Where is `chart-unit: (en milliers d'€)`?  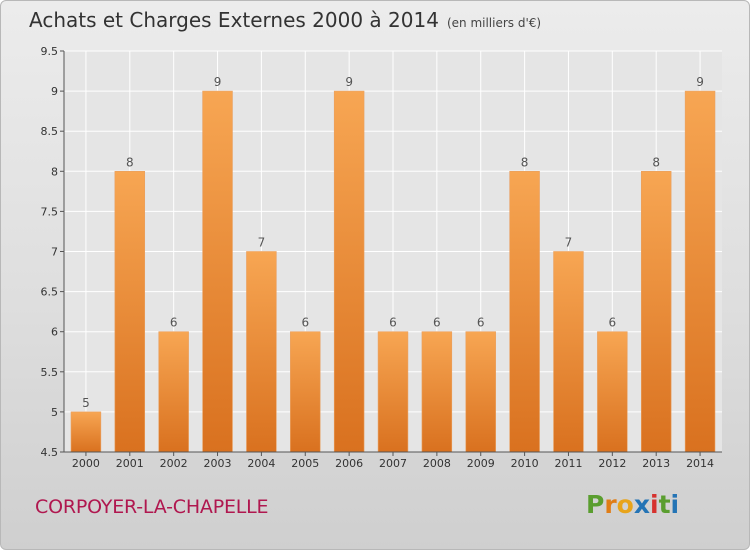 chart-unit: (en milliers d'€) is located at coordinates (494, 23).